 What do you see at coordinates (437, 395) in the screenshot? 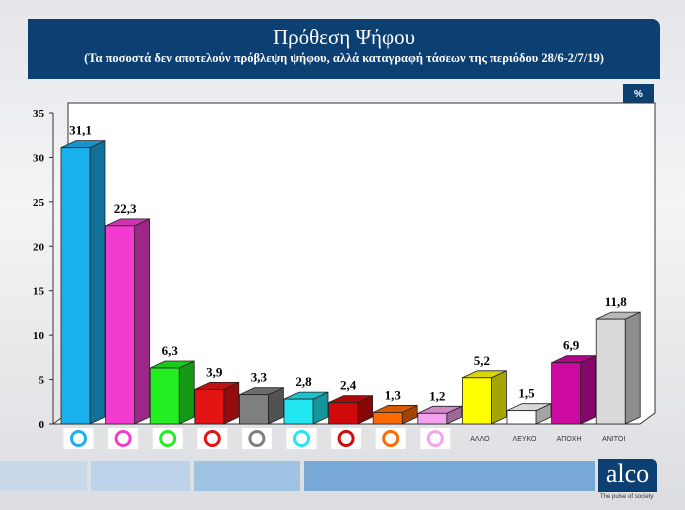
I see `data-label: 1,2` at bounding box center [437, 395].